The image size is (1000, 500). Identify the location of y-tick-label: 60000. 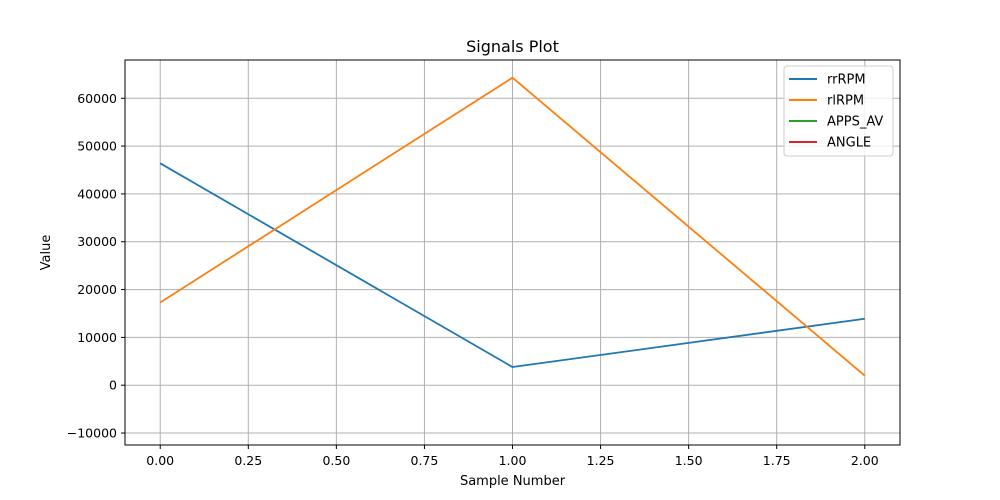
(97, 98).